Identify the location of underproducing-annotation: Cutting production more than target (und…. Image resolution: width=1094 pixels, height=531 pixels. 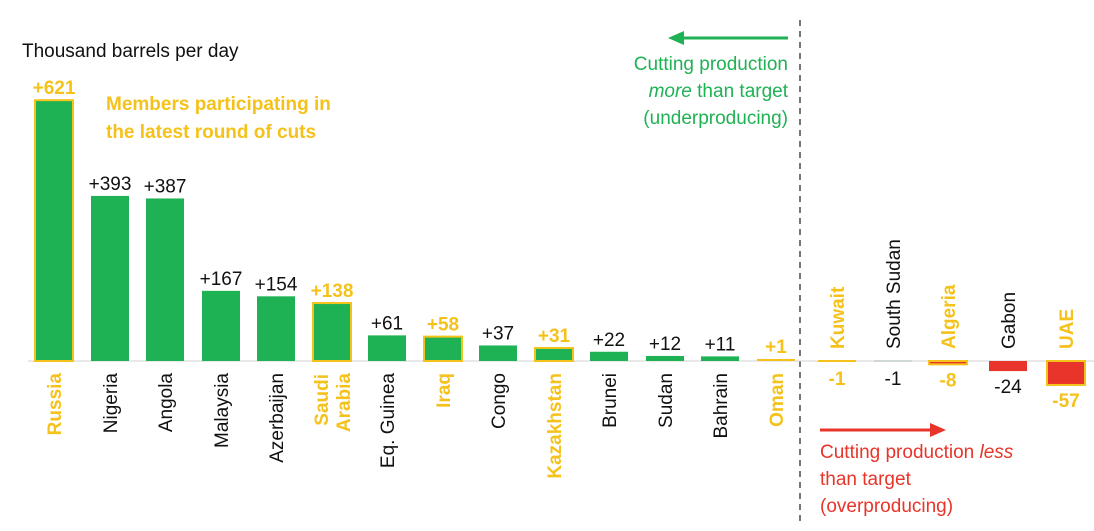
(711, 80).